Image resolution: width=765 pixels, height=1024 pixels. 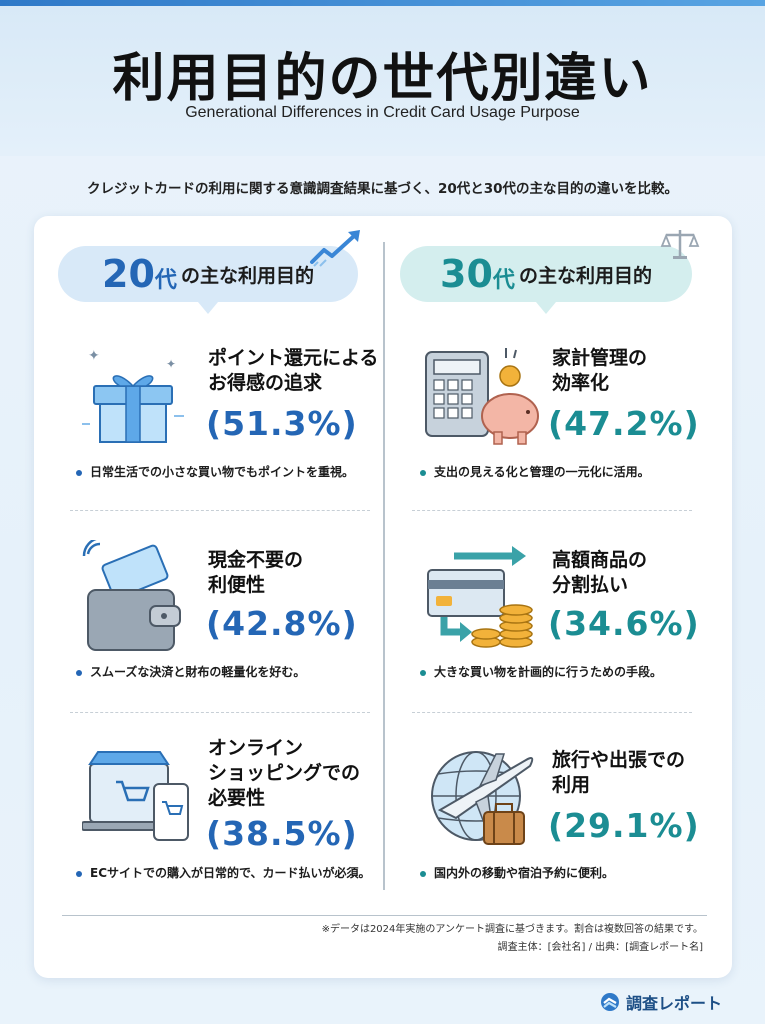 What do you see at coordinates (610, 1002) in the screenshot?
I see `brand-mark-icon` at bounding box center [610, 1002].